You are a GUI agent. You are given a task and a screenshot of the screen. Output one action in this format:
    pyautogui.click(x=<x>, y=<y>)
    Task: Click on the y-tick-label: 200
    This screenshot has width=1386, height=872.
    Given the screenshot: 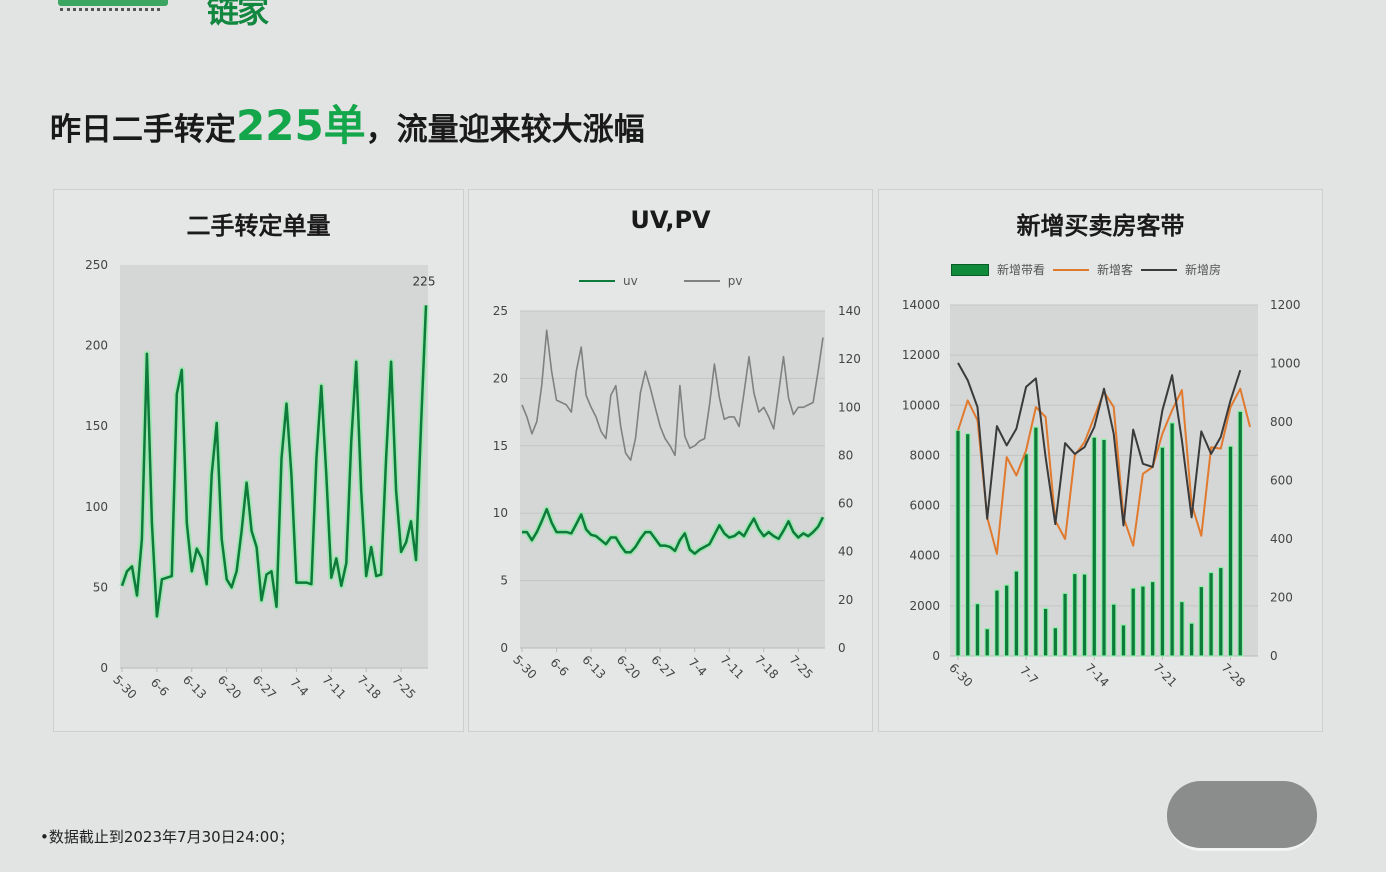 What is the action you would take?
    pyautogui.click(x=96, y=346)
    